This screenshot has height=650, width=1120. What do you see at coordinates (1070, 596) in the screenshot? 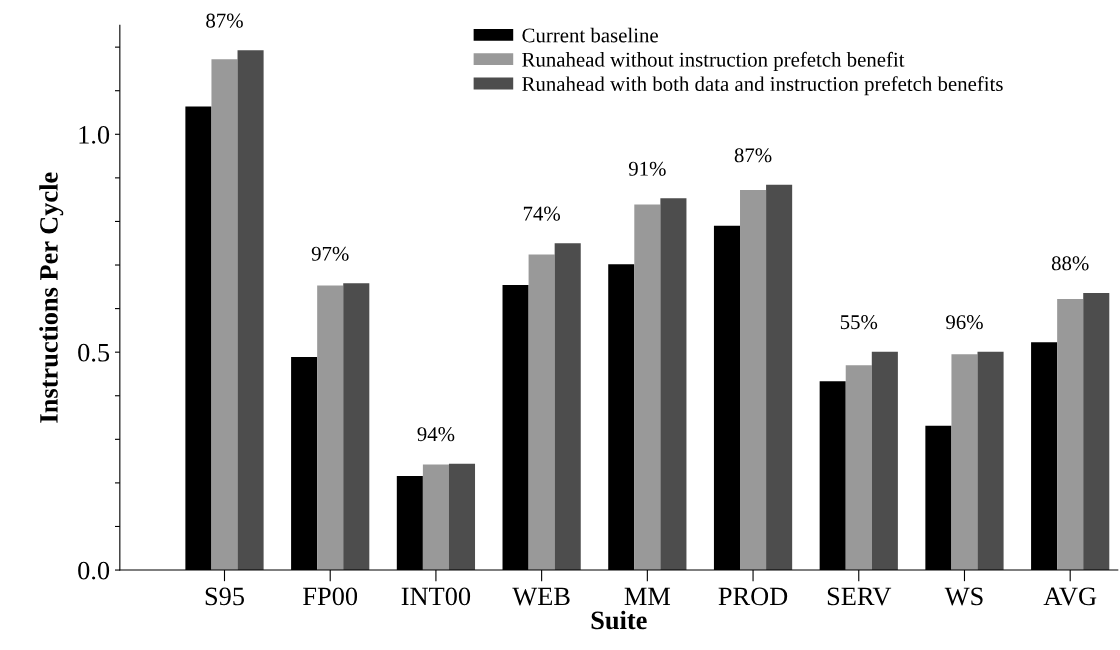
I see `x-tick-label: AVG` at bounding box center [1070, 596].